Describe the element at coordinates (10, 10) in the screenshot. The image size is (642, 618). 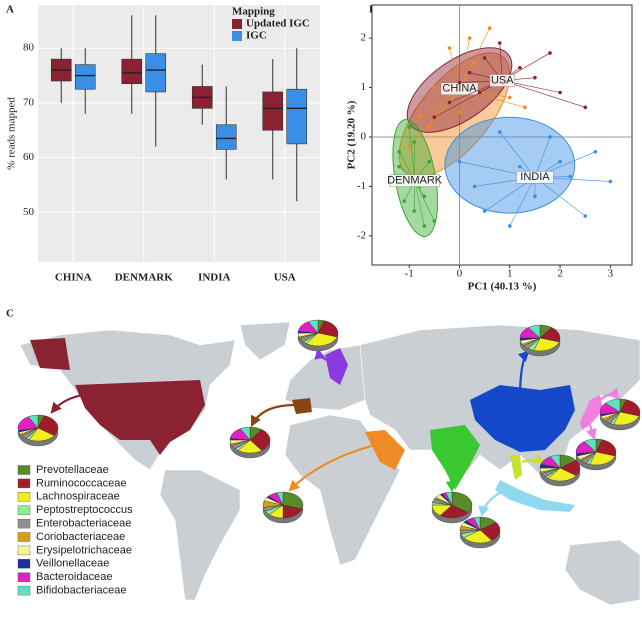
I see `panel-label: A` at that location.